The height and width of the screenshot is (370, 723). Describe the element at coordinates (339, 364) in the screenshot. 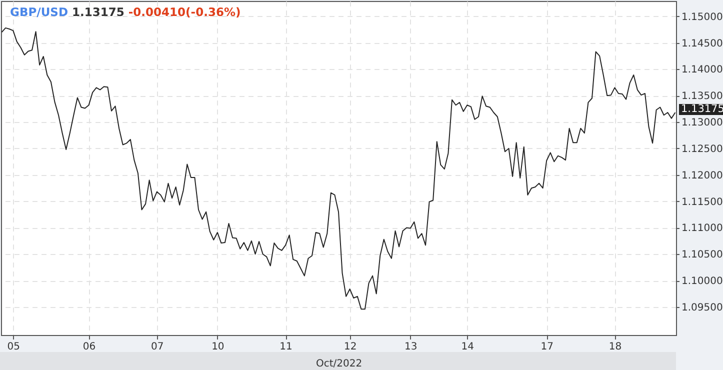

I see `x-axis-title: Oct/2022` at that location.